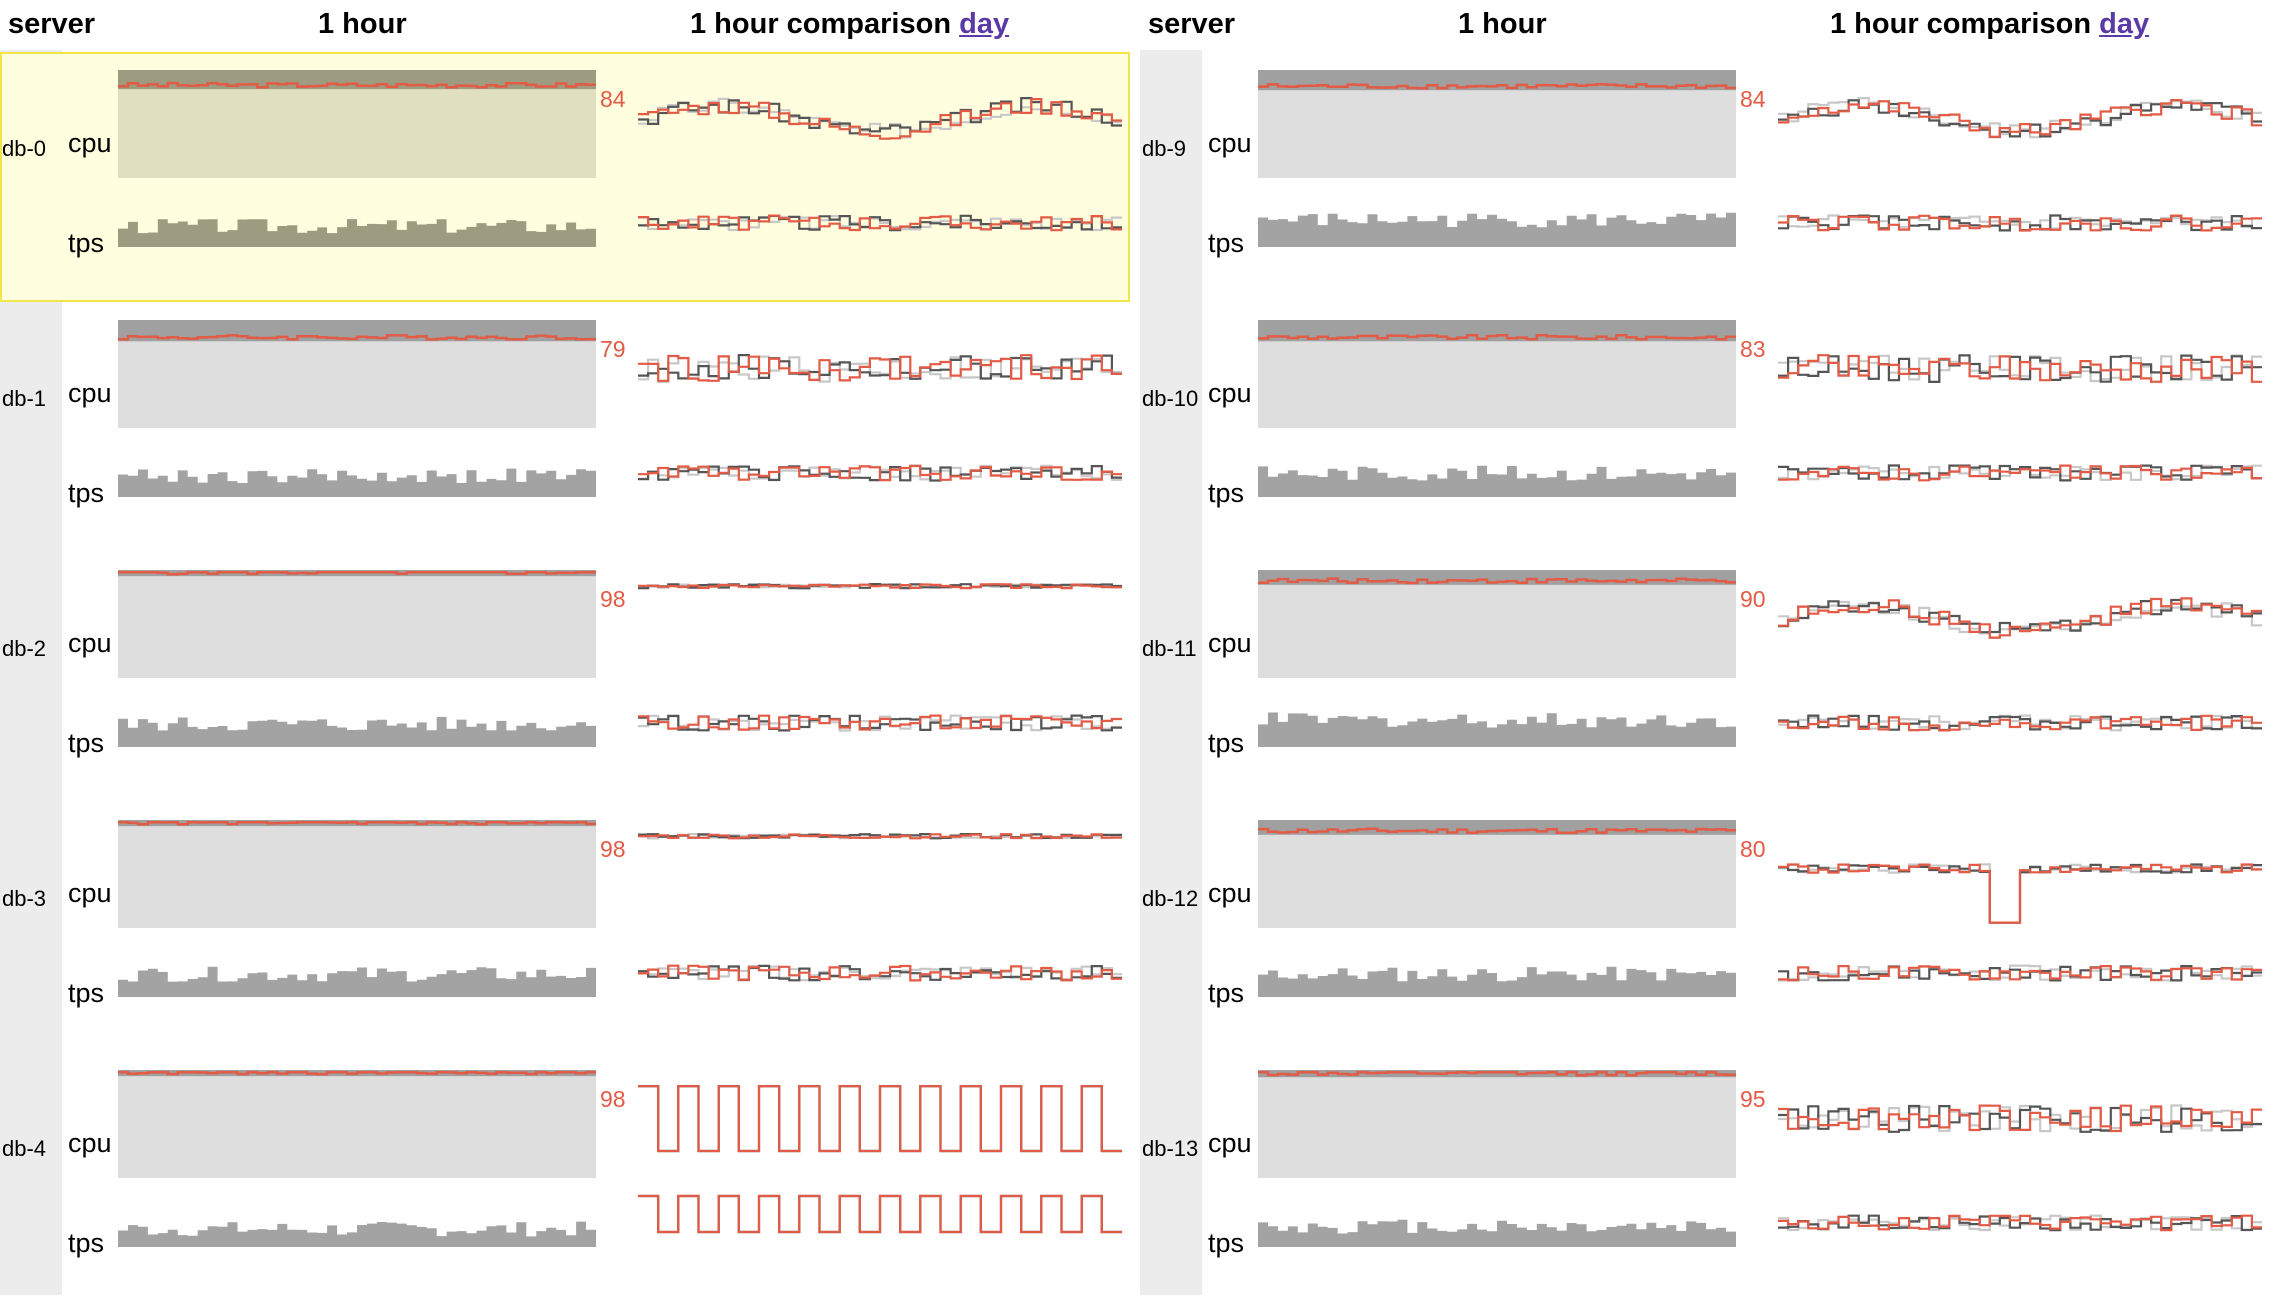  I want to click on server-row-db-4: db-4 cpu tps 98, so click(565, 1177).